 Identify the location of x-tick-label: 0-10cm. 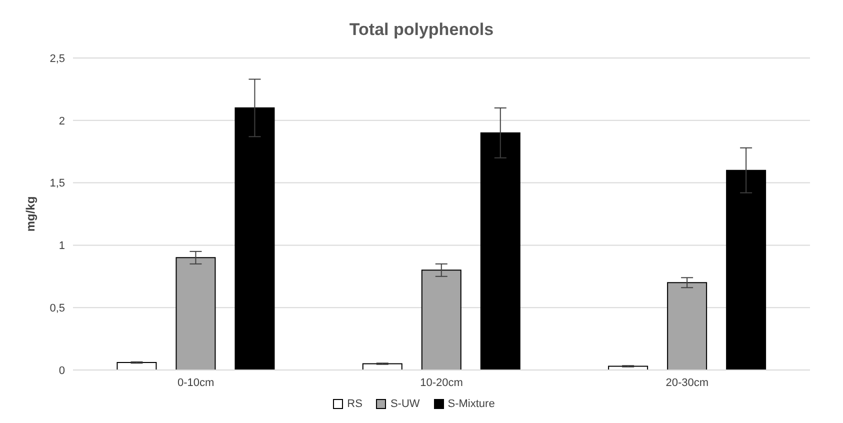
(195, 382).